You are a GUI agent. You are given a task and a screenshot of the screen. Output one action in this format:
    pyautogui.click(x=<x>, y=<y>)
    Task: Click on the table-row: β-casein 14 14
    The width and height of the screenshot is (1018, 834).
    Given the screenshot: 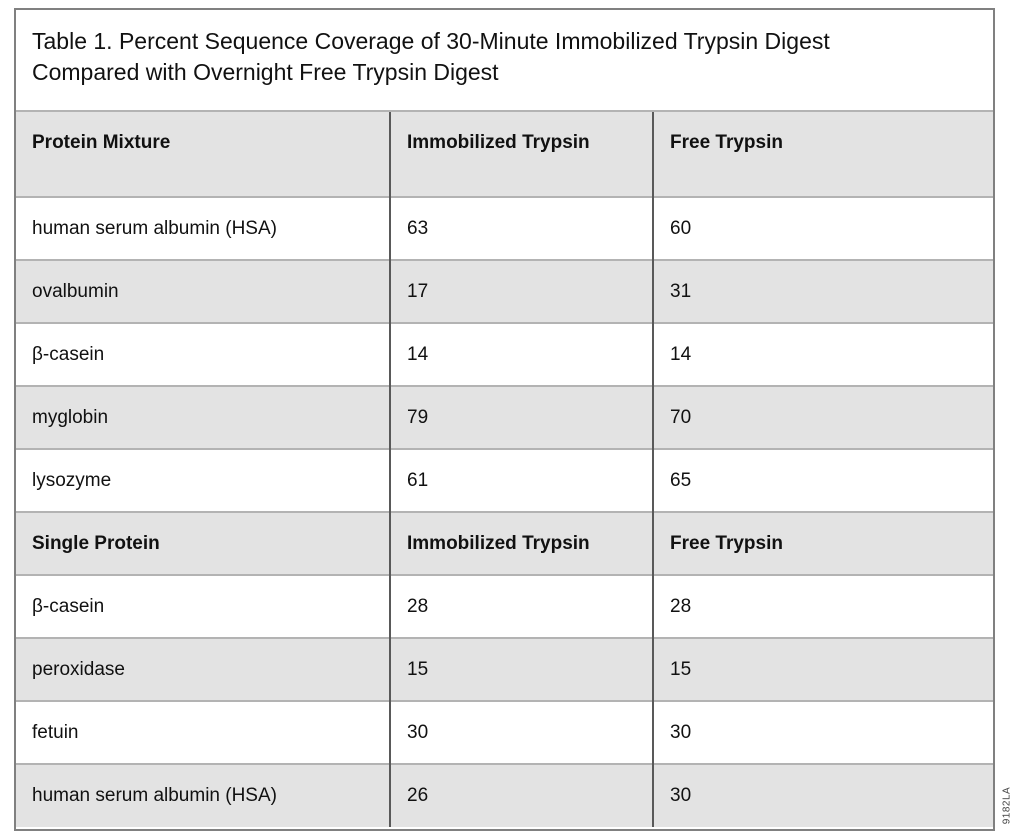 What is the action you would take?
    pyautogui.click(x=504, y=354)
    